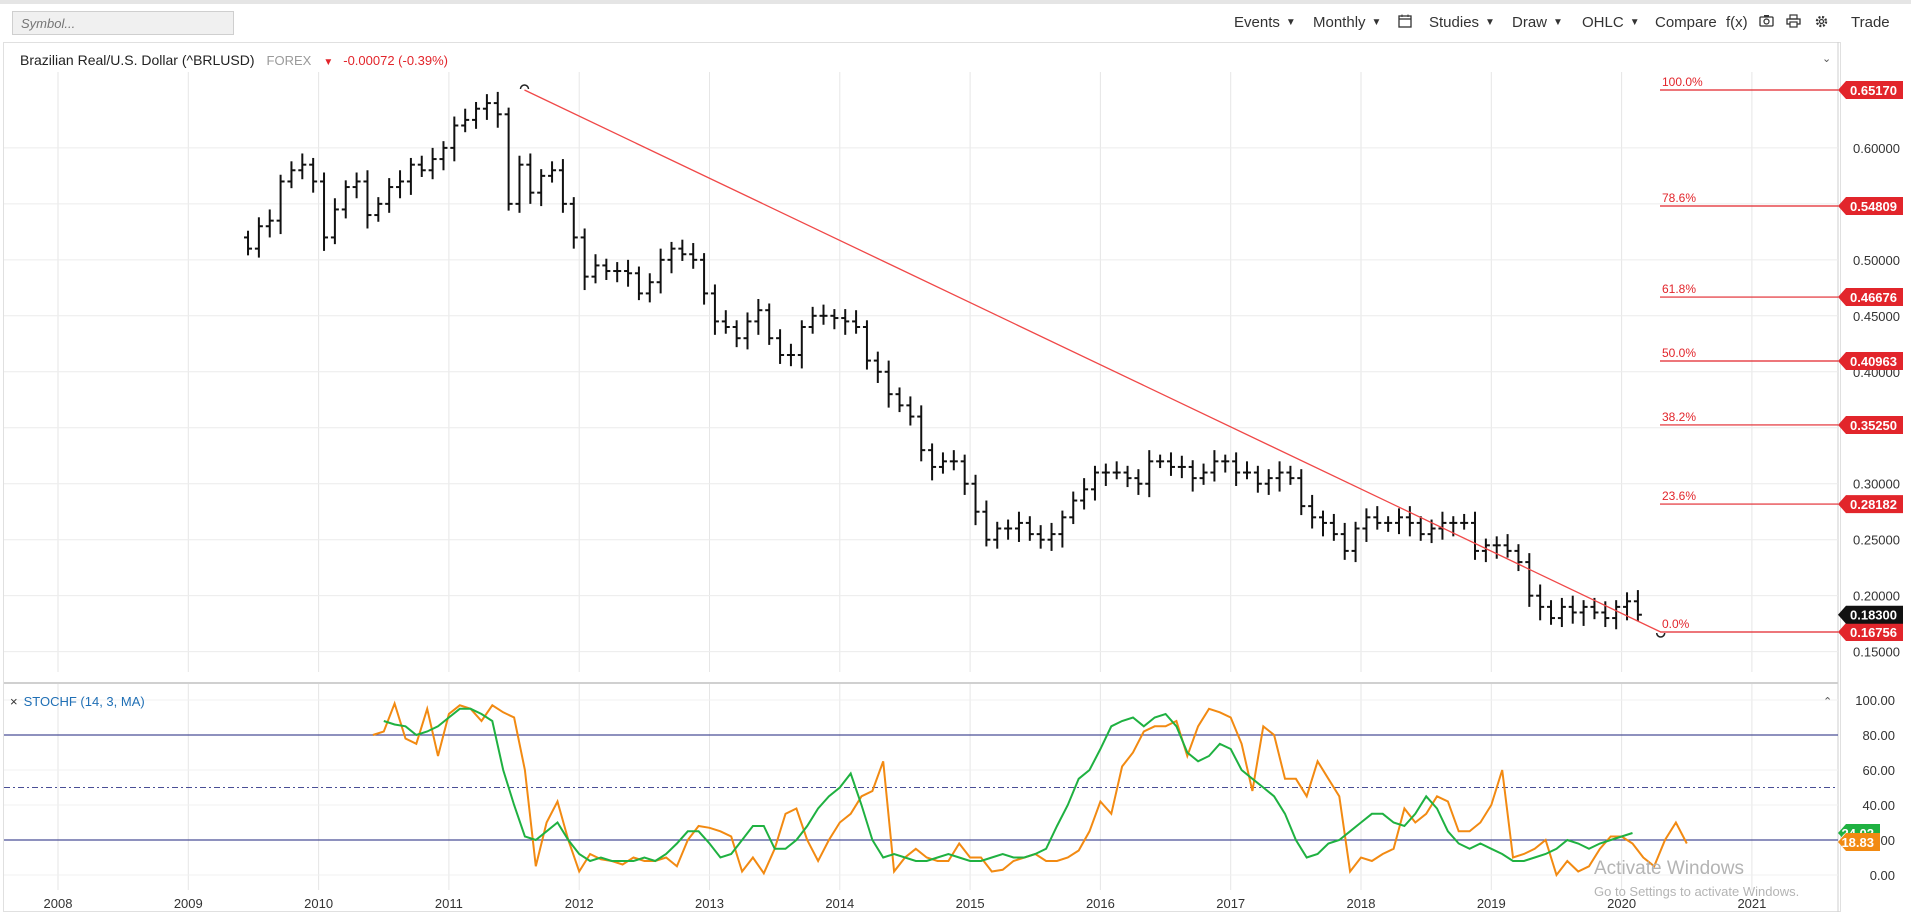  Describe the element at coordinates (1347, 22) in the screenshot. I see `interval-dropdown: Monthly ▼` at that location.